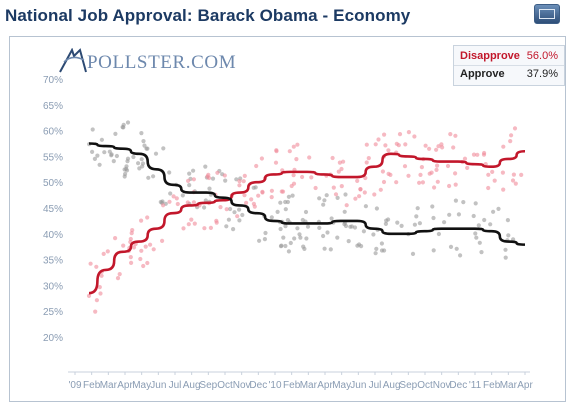 The image size is (570, 406). I want to click on expand-chart-button, so click(547, 14).